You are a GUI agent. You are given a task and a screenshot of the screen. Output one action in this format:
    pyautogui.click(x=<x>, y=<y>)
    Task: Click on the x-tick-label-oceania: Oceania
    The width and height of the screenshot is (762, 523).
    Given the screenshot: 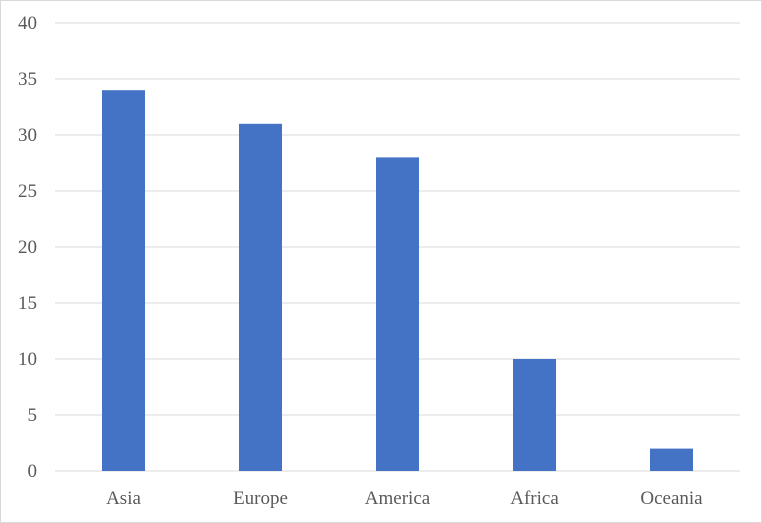 What is the action you would take?
    pyautogui.click(x=671, y=498)
    